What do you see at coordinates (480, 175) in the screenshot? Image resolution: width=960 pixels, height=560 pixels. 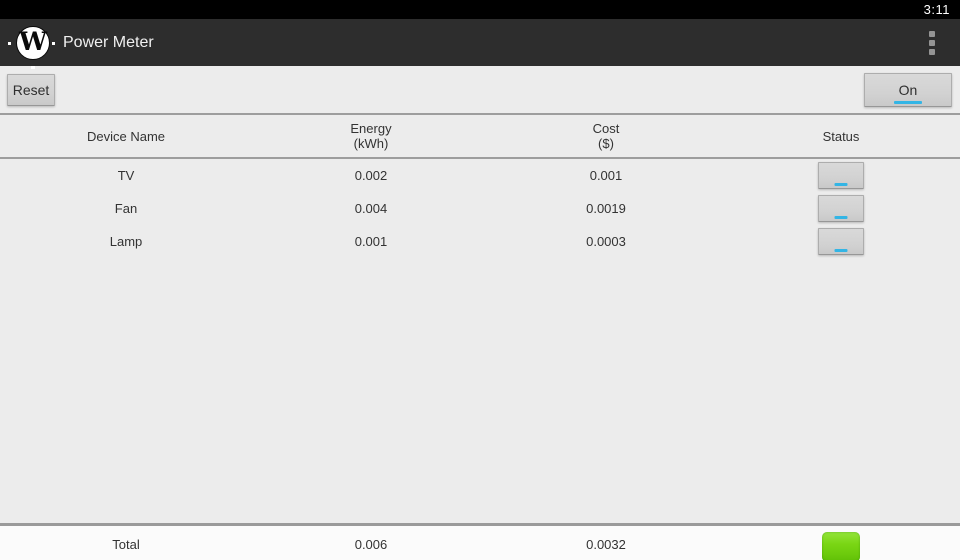 I see `table-row-tv: TV 0.002 0.001` at bounding box center [480, 175].